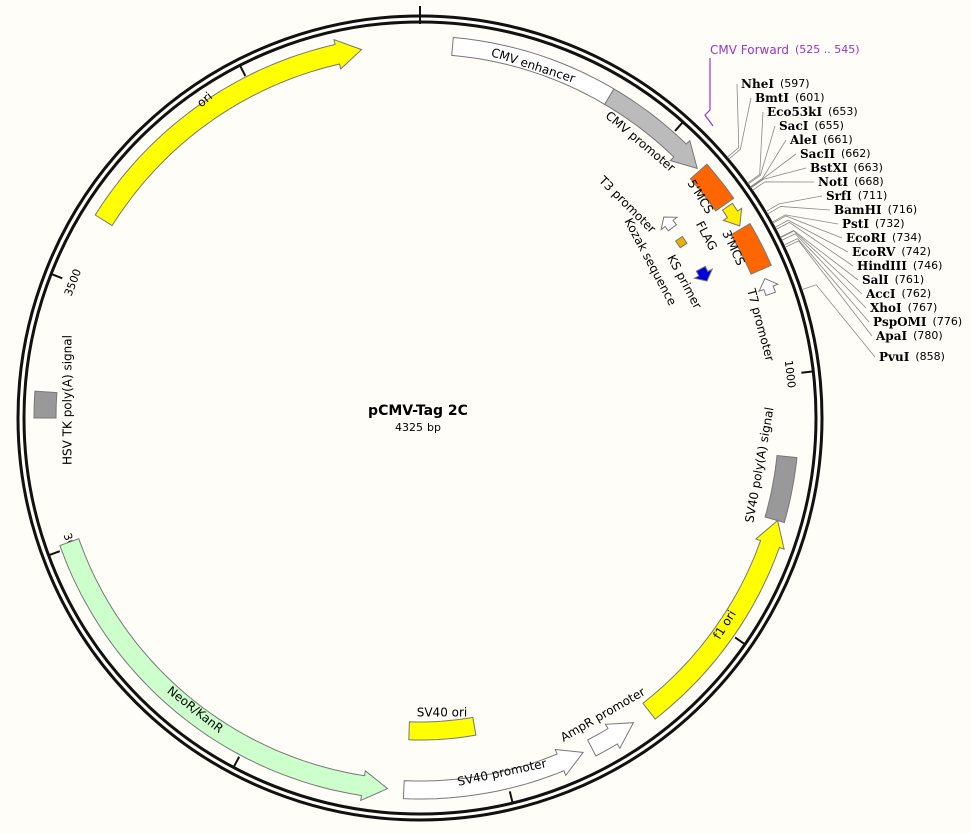  I want to click on plasmid-name: pCMV-Tag 2C, so click(418, 411).